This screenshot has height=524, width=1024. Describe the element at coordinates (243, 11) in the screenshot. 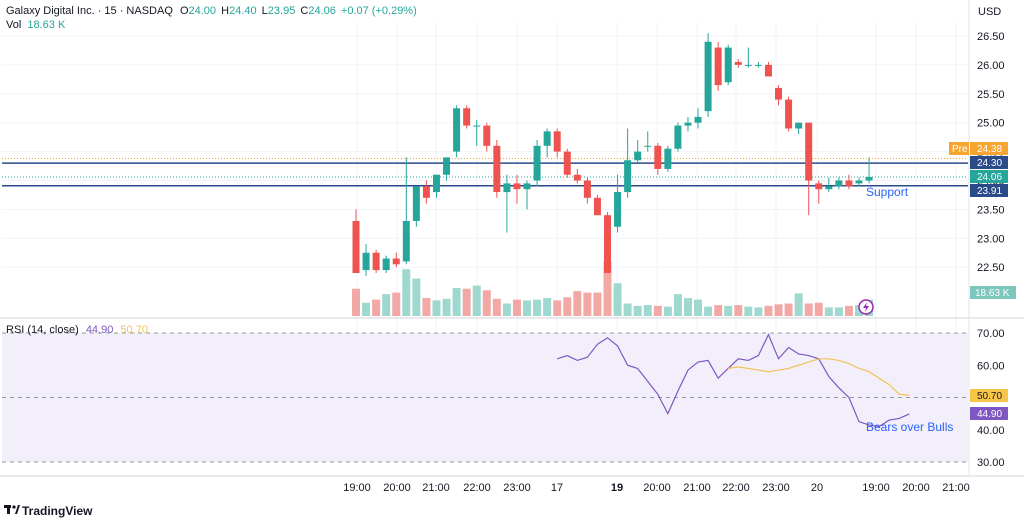

I see `high-value: 24.40` at that location.